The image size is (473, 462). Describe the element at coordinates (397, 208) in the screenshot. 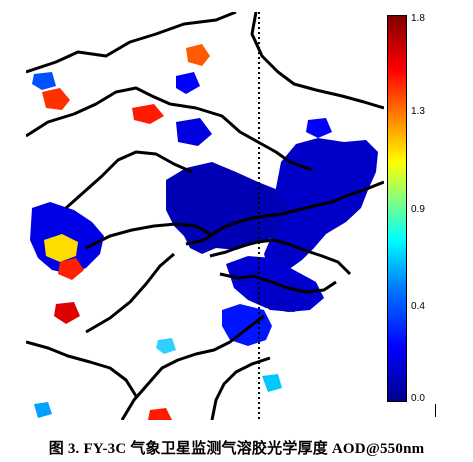

I see `aod-colorbar` at that location.